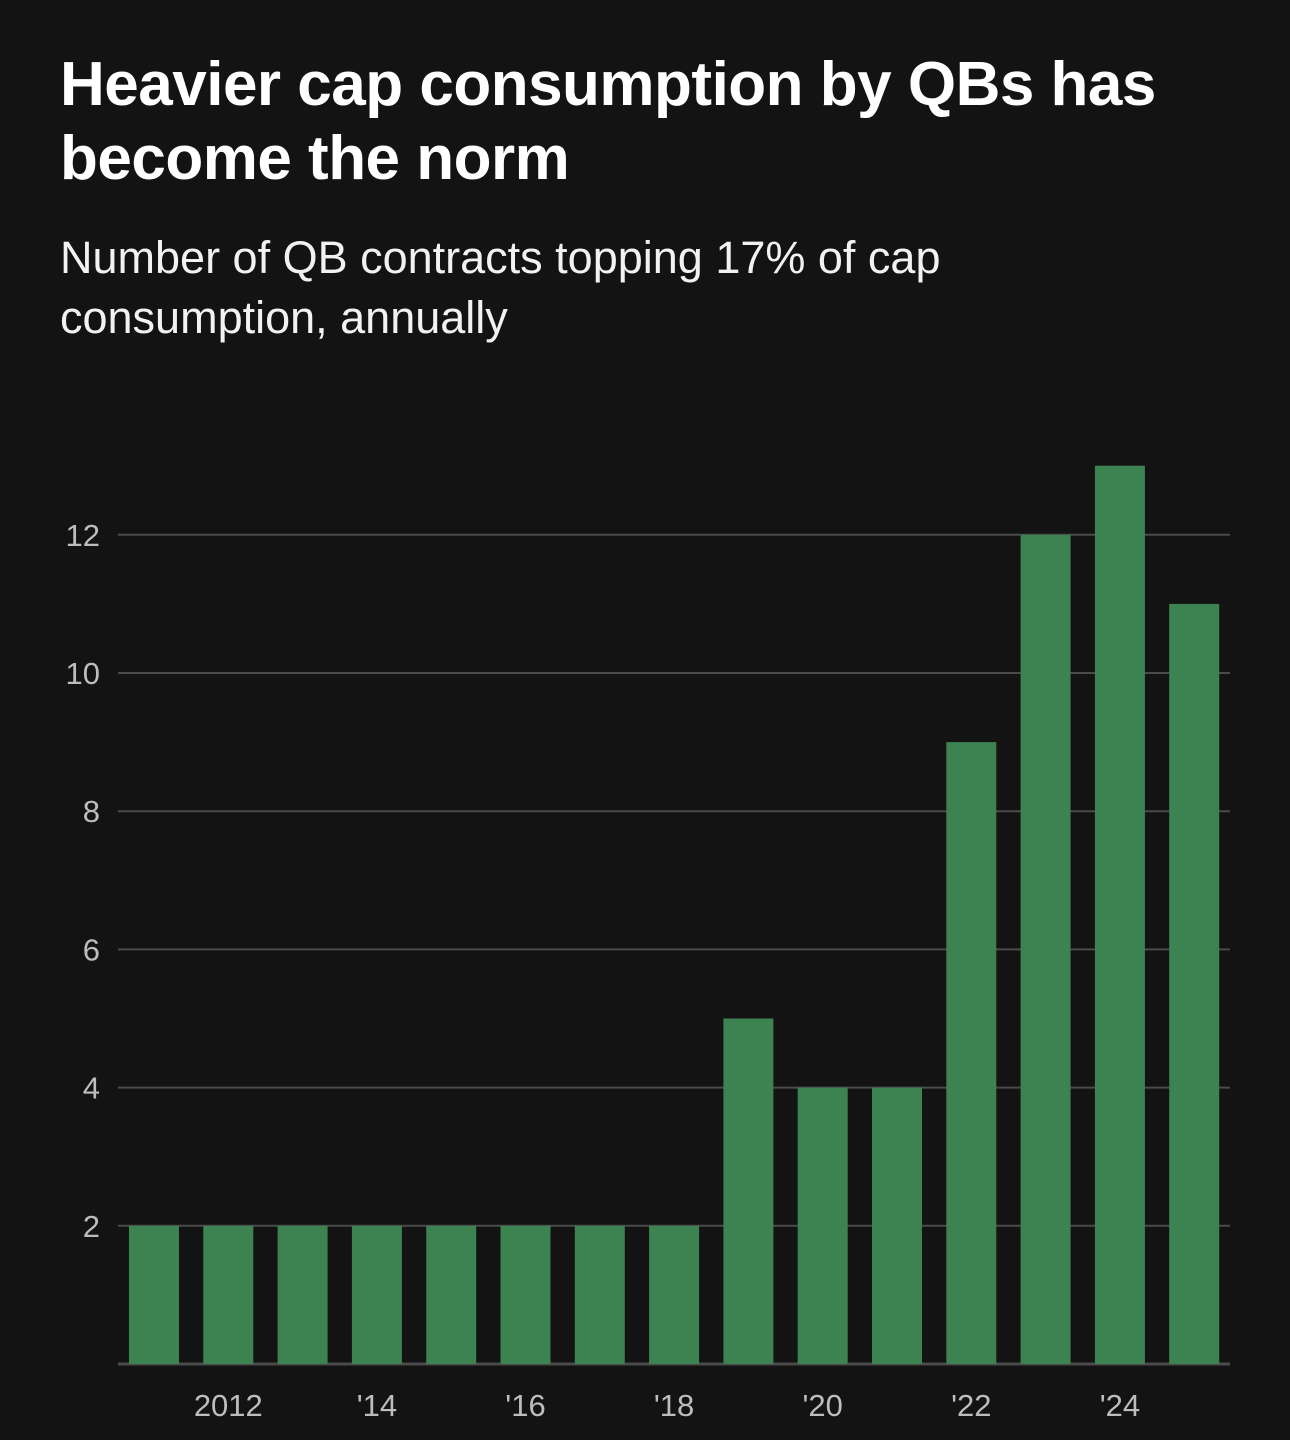 This screenshot has height=1440, width=1290. What do you see at coordinates (302, 1294) in the screenshot?
I see `bar-2013` at bounding box center [302, 1294].